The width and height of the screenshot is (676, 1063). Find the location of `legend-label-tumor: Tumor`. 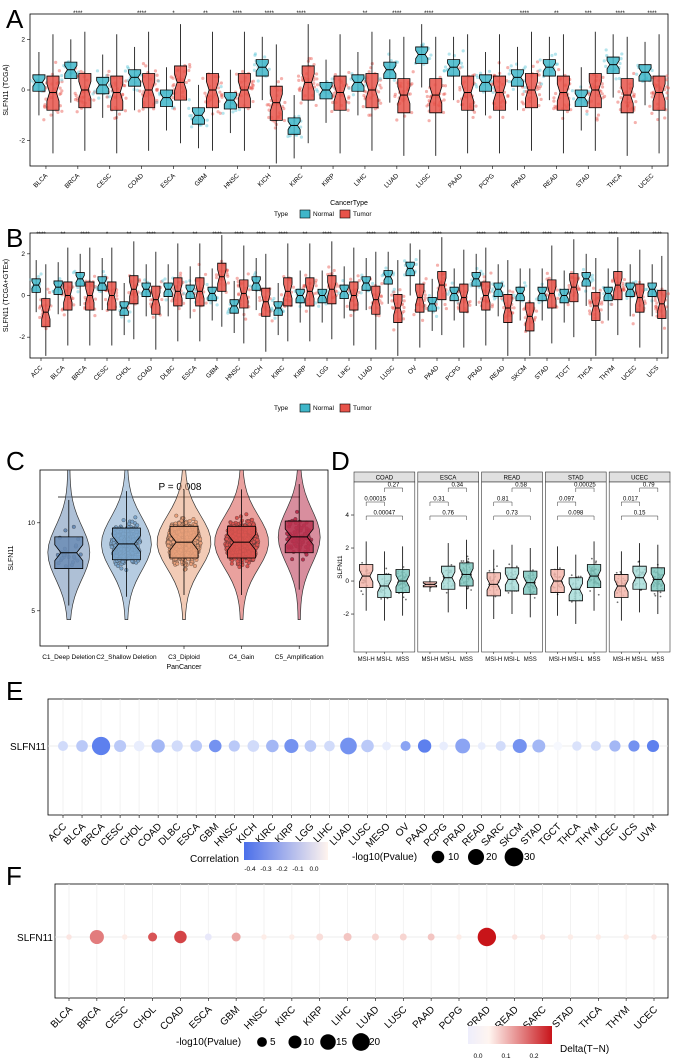

legend-label-tumor: Tumor is located at coordinates (362, 408).